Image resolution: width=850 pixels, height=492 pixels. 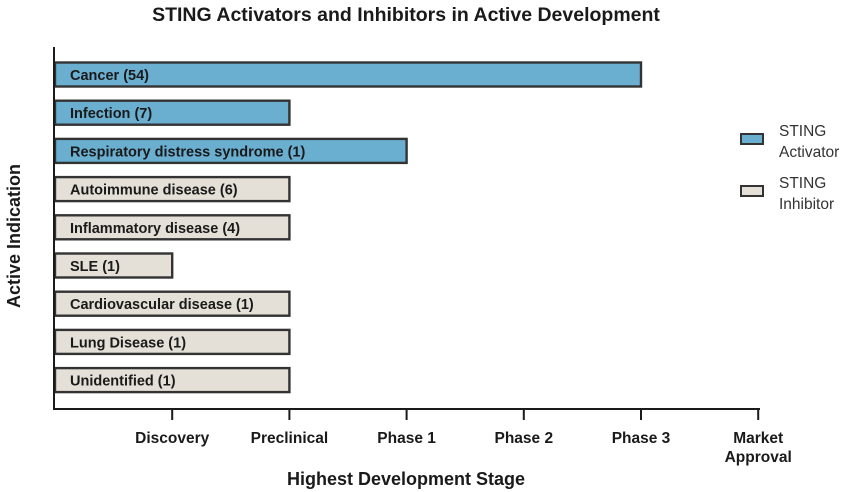 What do you see at coordinates (109, 76) in the screenshot?
I see `bar-label: Cancer (54)` at bounding box center [109, 76].